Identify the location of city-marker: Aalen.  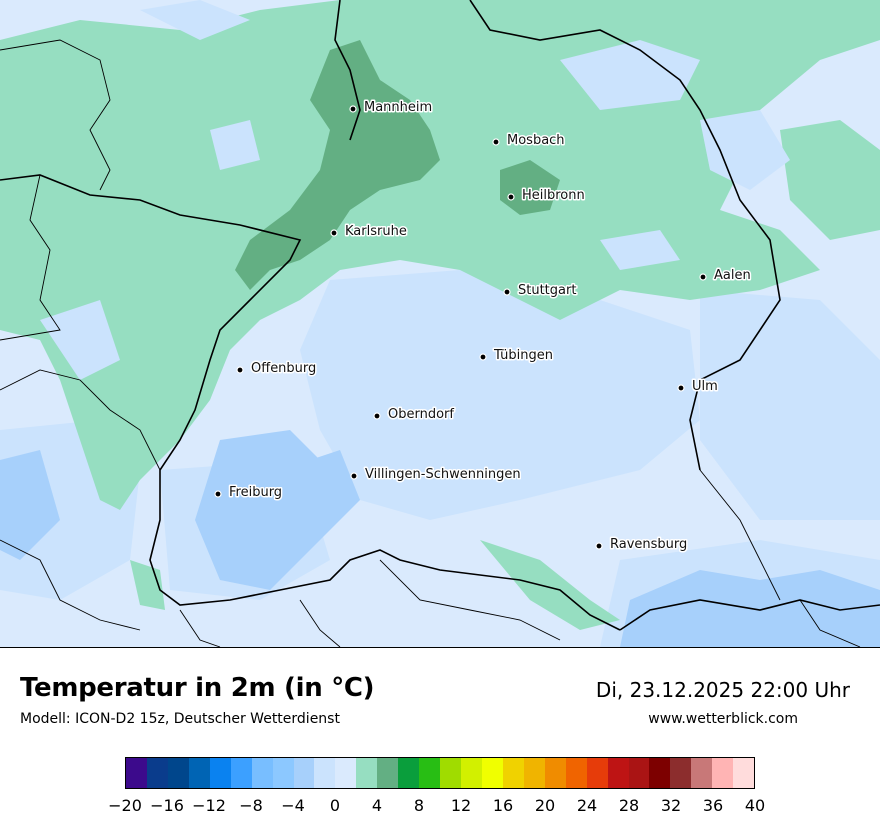
(725, 276).